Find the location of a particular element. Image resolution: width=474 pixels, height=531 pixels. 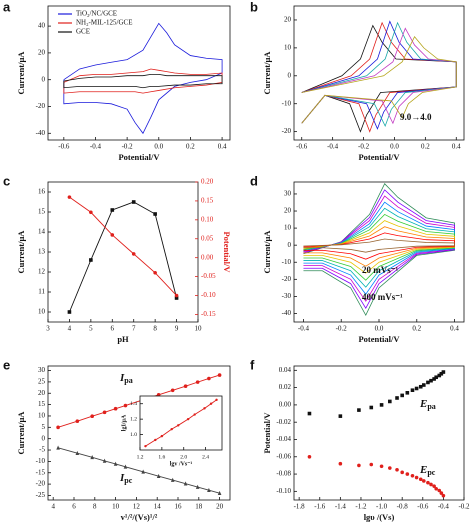

panel-label: f is located at coordinates (252, 364).